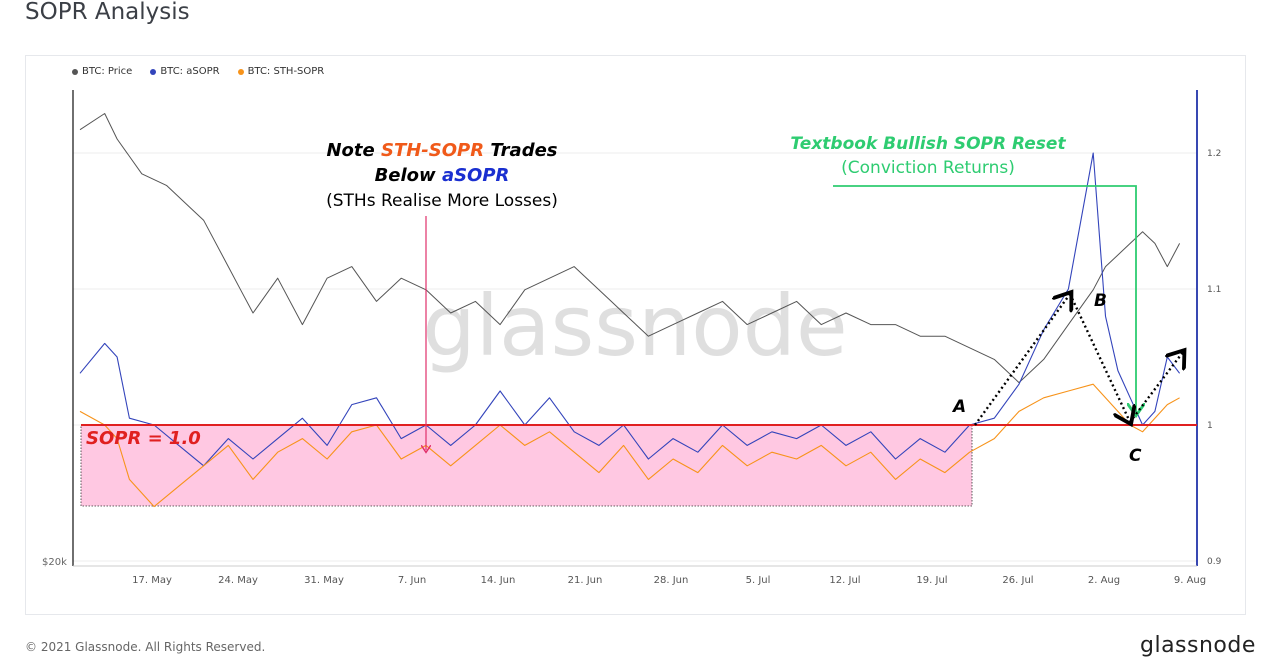 This screenshot has height=658, width=1268. I want to click on note-line-3: (STHs Realise More Losses), so click(442, 201).